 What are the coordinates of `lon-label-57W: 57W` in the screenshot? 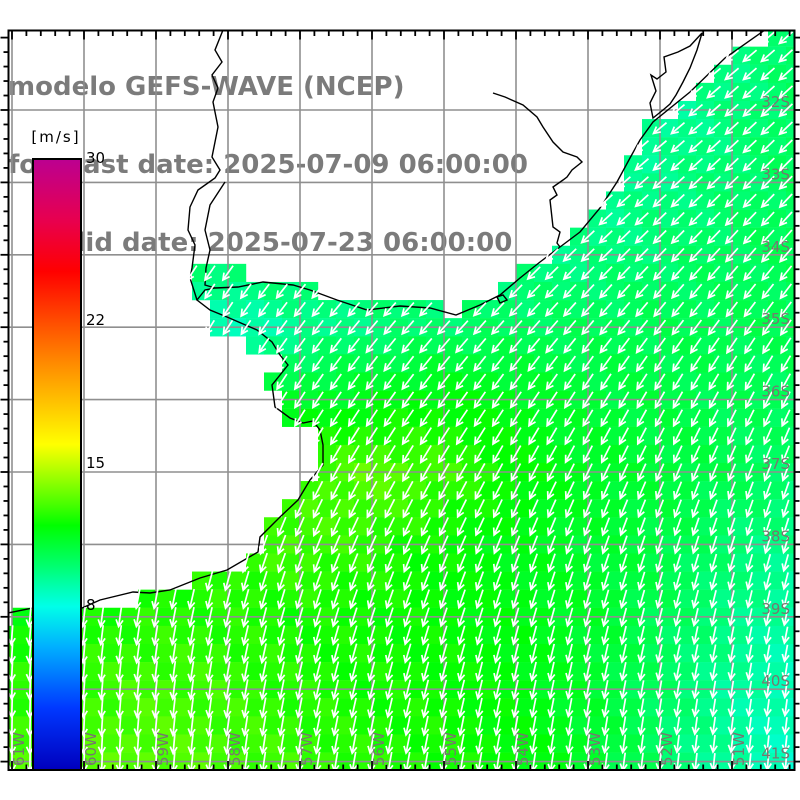 It's located at (307, 749).